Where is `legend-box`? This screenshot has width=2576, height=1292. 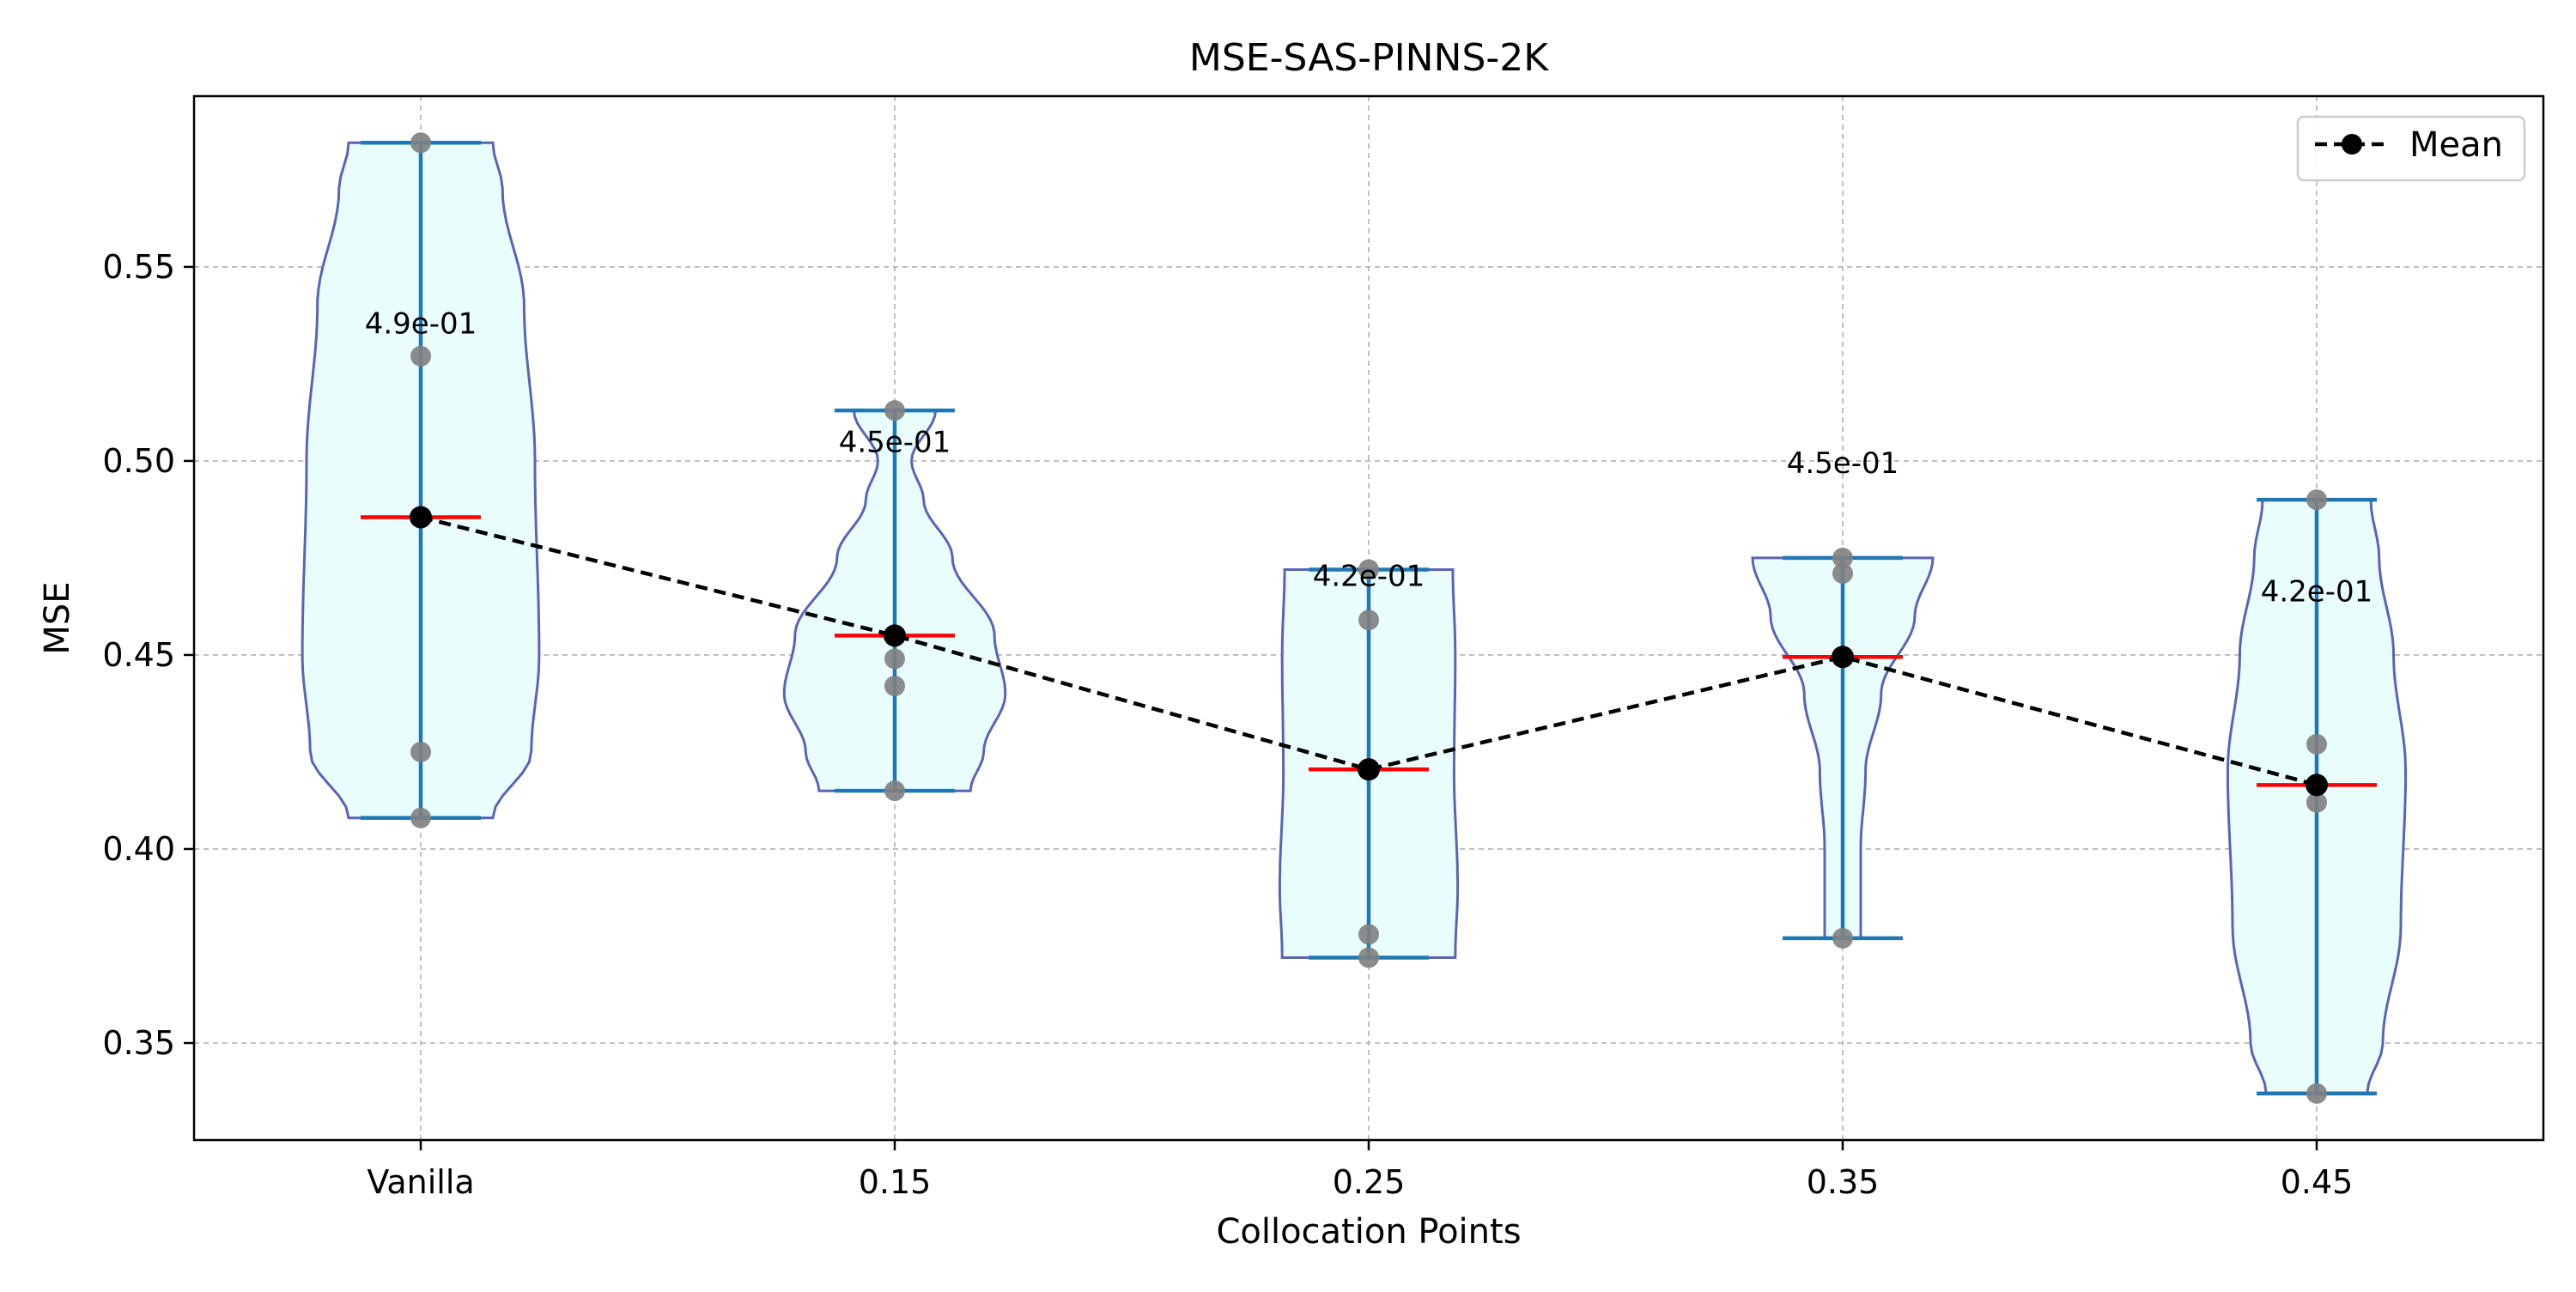
legend-box is located at coordinates (2411, 148).